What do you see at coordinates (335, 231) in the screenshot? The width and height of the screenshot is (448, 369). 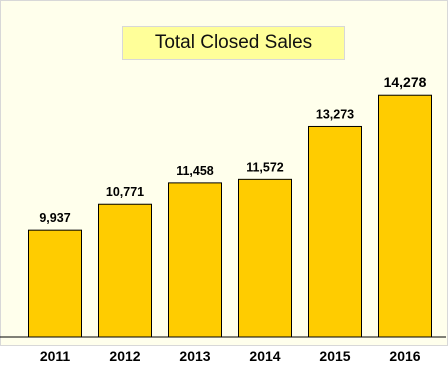 I see `bar-2015` at bounding box center [335, 231].